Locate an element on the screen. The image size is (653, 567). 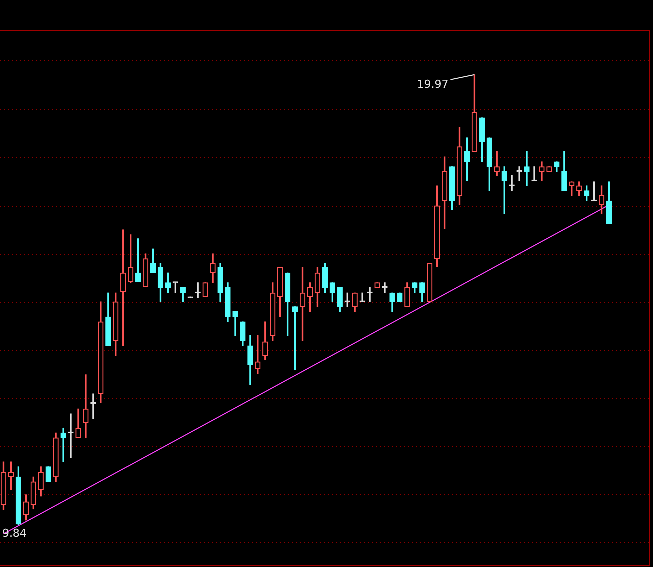
annotation: 19.97 is located at coordinates (433, 84).